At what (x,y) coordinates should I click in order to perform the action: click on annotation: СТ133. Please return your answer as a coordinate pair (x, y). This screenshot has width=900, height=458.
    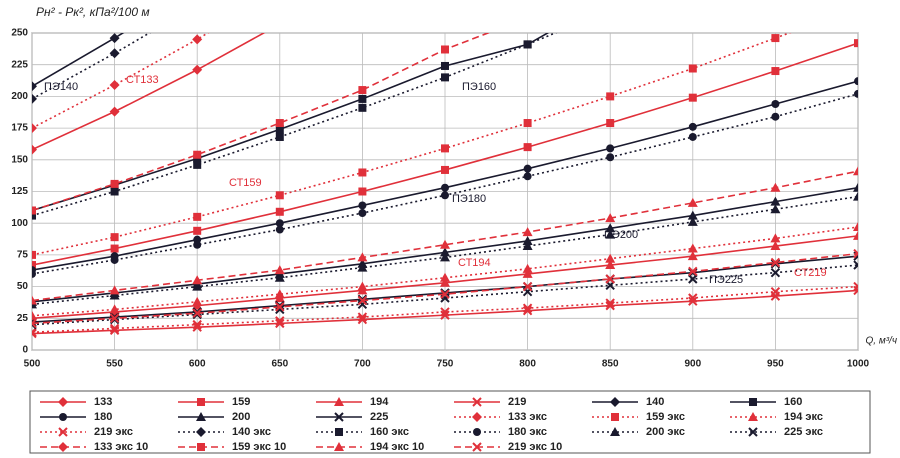
    Looking at the image, I should click on (142, 80).